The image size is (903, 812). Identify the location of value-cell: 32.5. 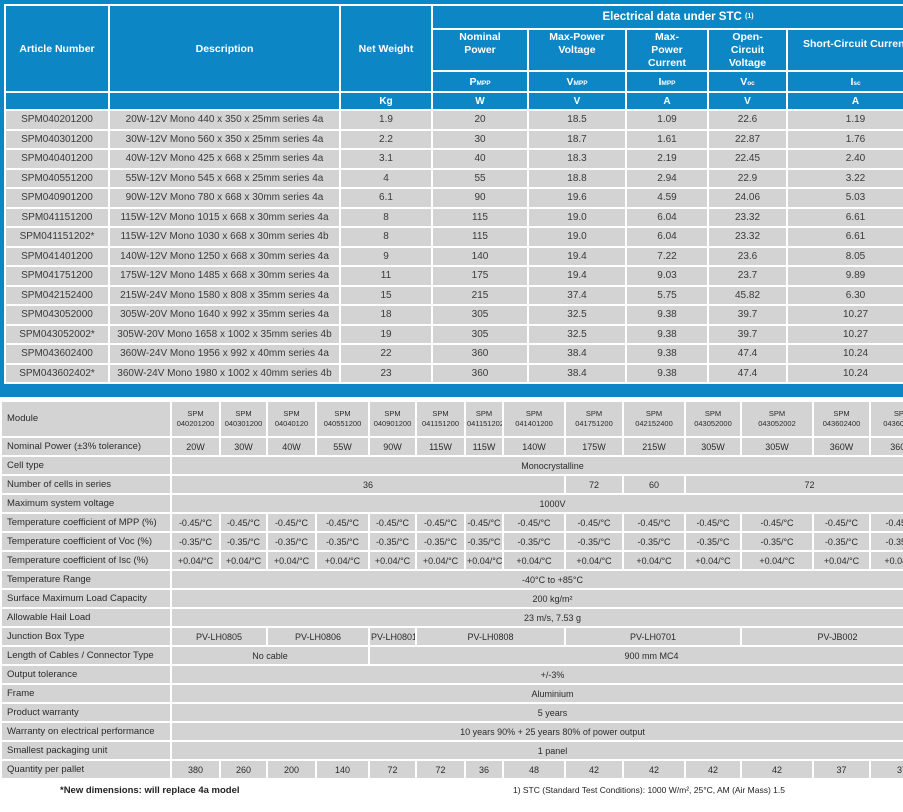
(577, 334).